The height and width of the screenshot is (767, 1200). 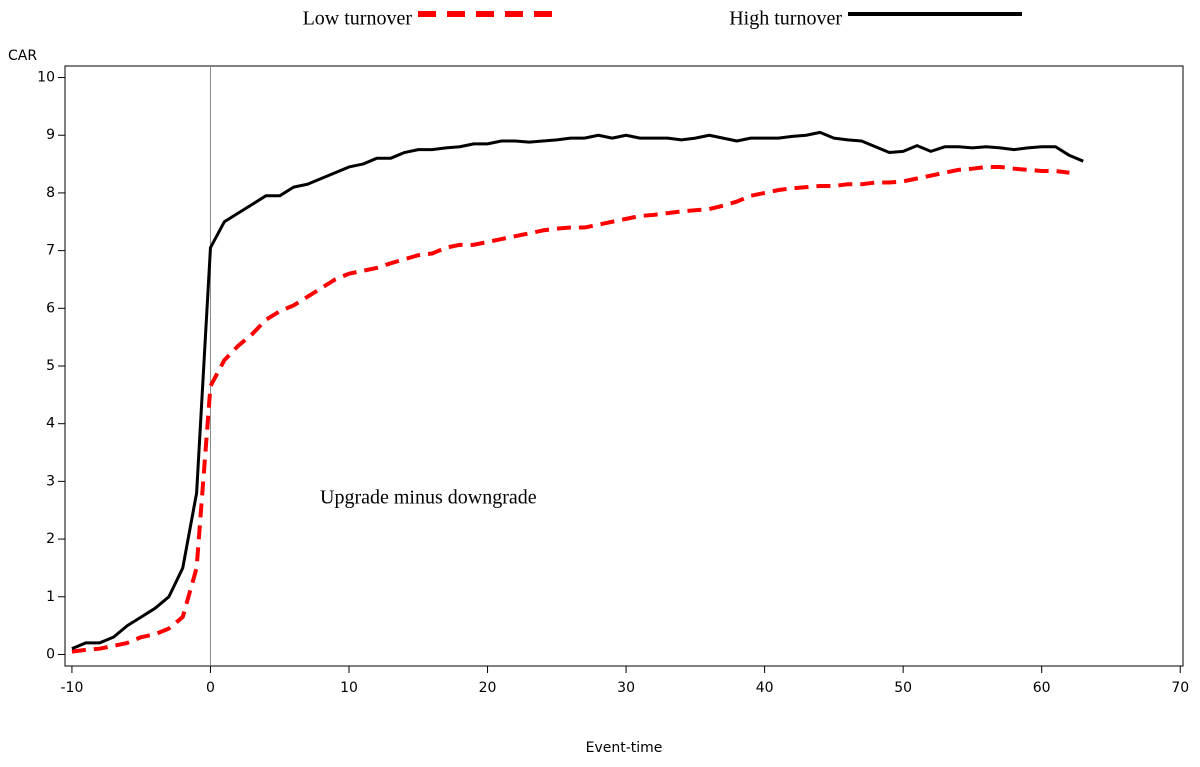 What do you see at coordinates (46, 78) in the screenshot?
I see `y-tick-label: 10` at bounding box center [46, 78].